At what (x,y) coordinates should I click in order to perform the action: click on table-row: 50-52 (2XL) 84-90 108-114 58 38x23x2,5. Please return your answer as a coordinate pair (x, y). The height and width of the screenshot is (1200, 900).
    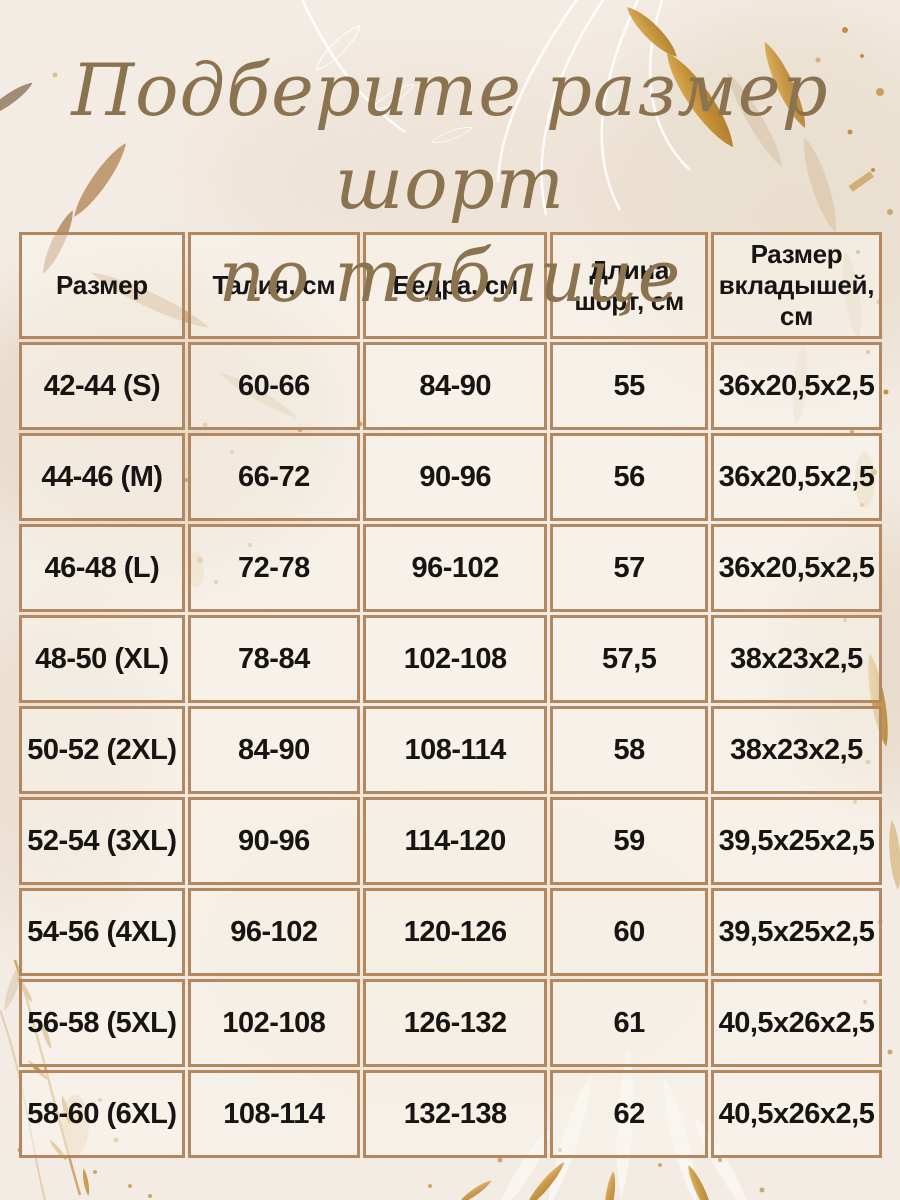
    Looking at the image, I should click on (450, 750).